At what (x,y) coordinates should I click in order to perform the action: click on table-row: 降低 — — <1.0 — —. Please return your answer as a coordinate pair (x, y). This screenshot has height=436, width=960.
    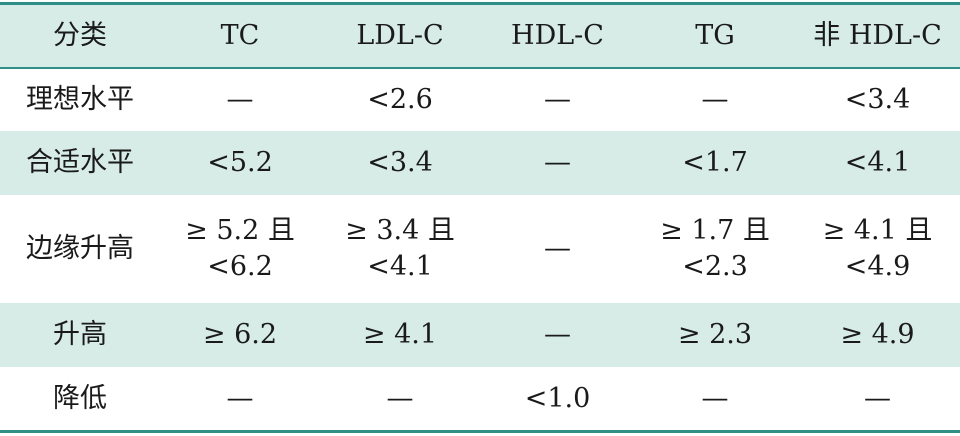
    Looking at the image, I should click on (480, 398).